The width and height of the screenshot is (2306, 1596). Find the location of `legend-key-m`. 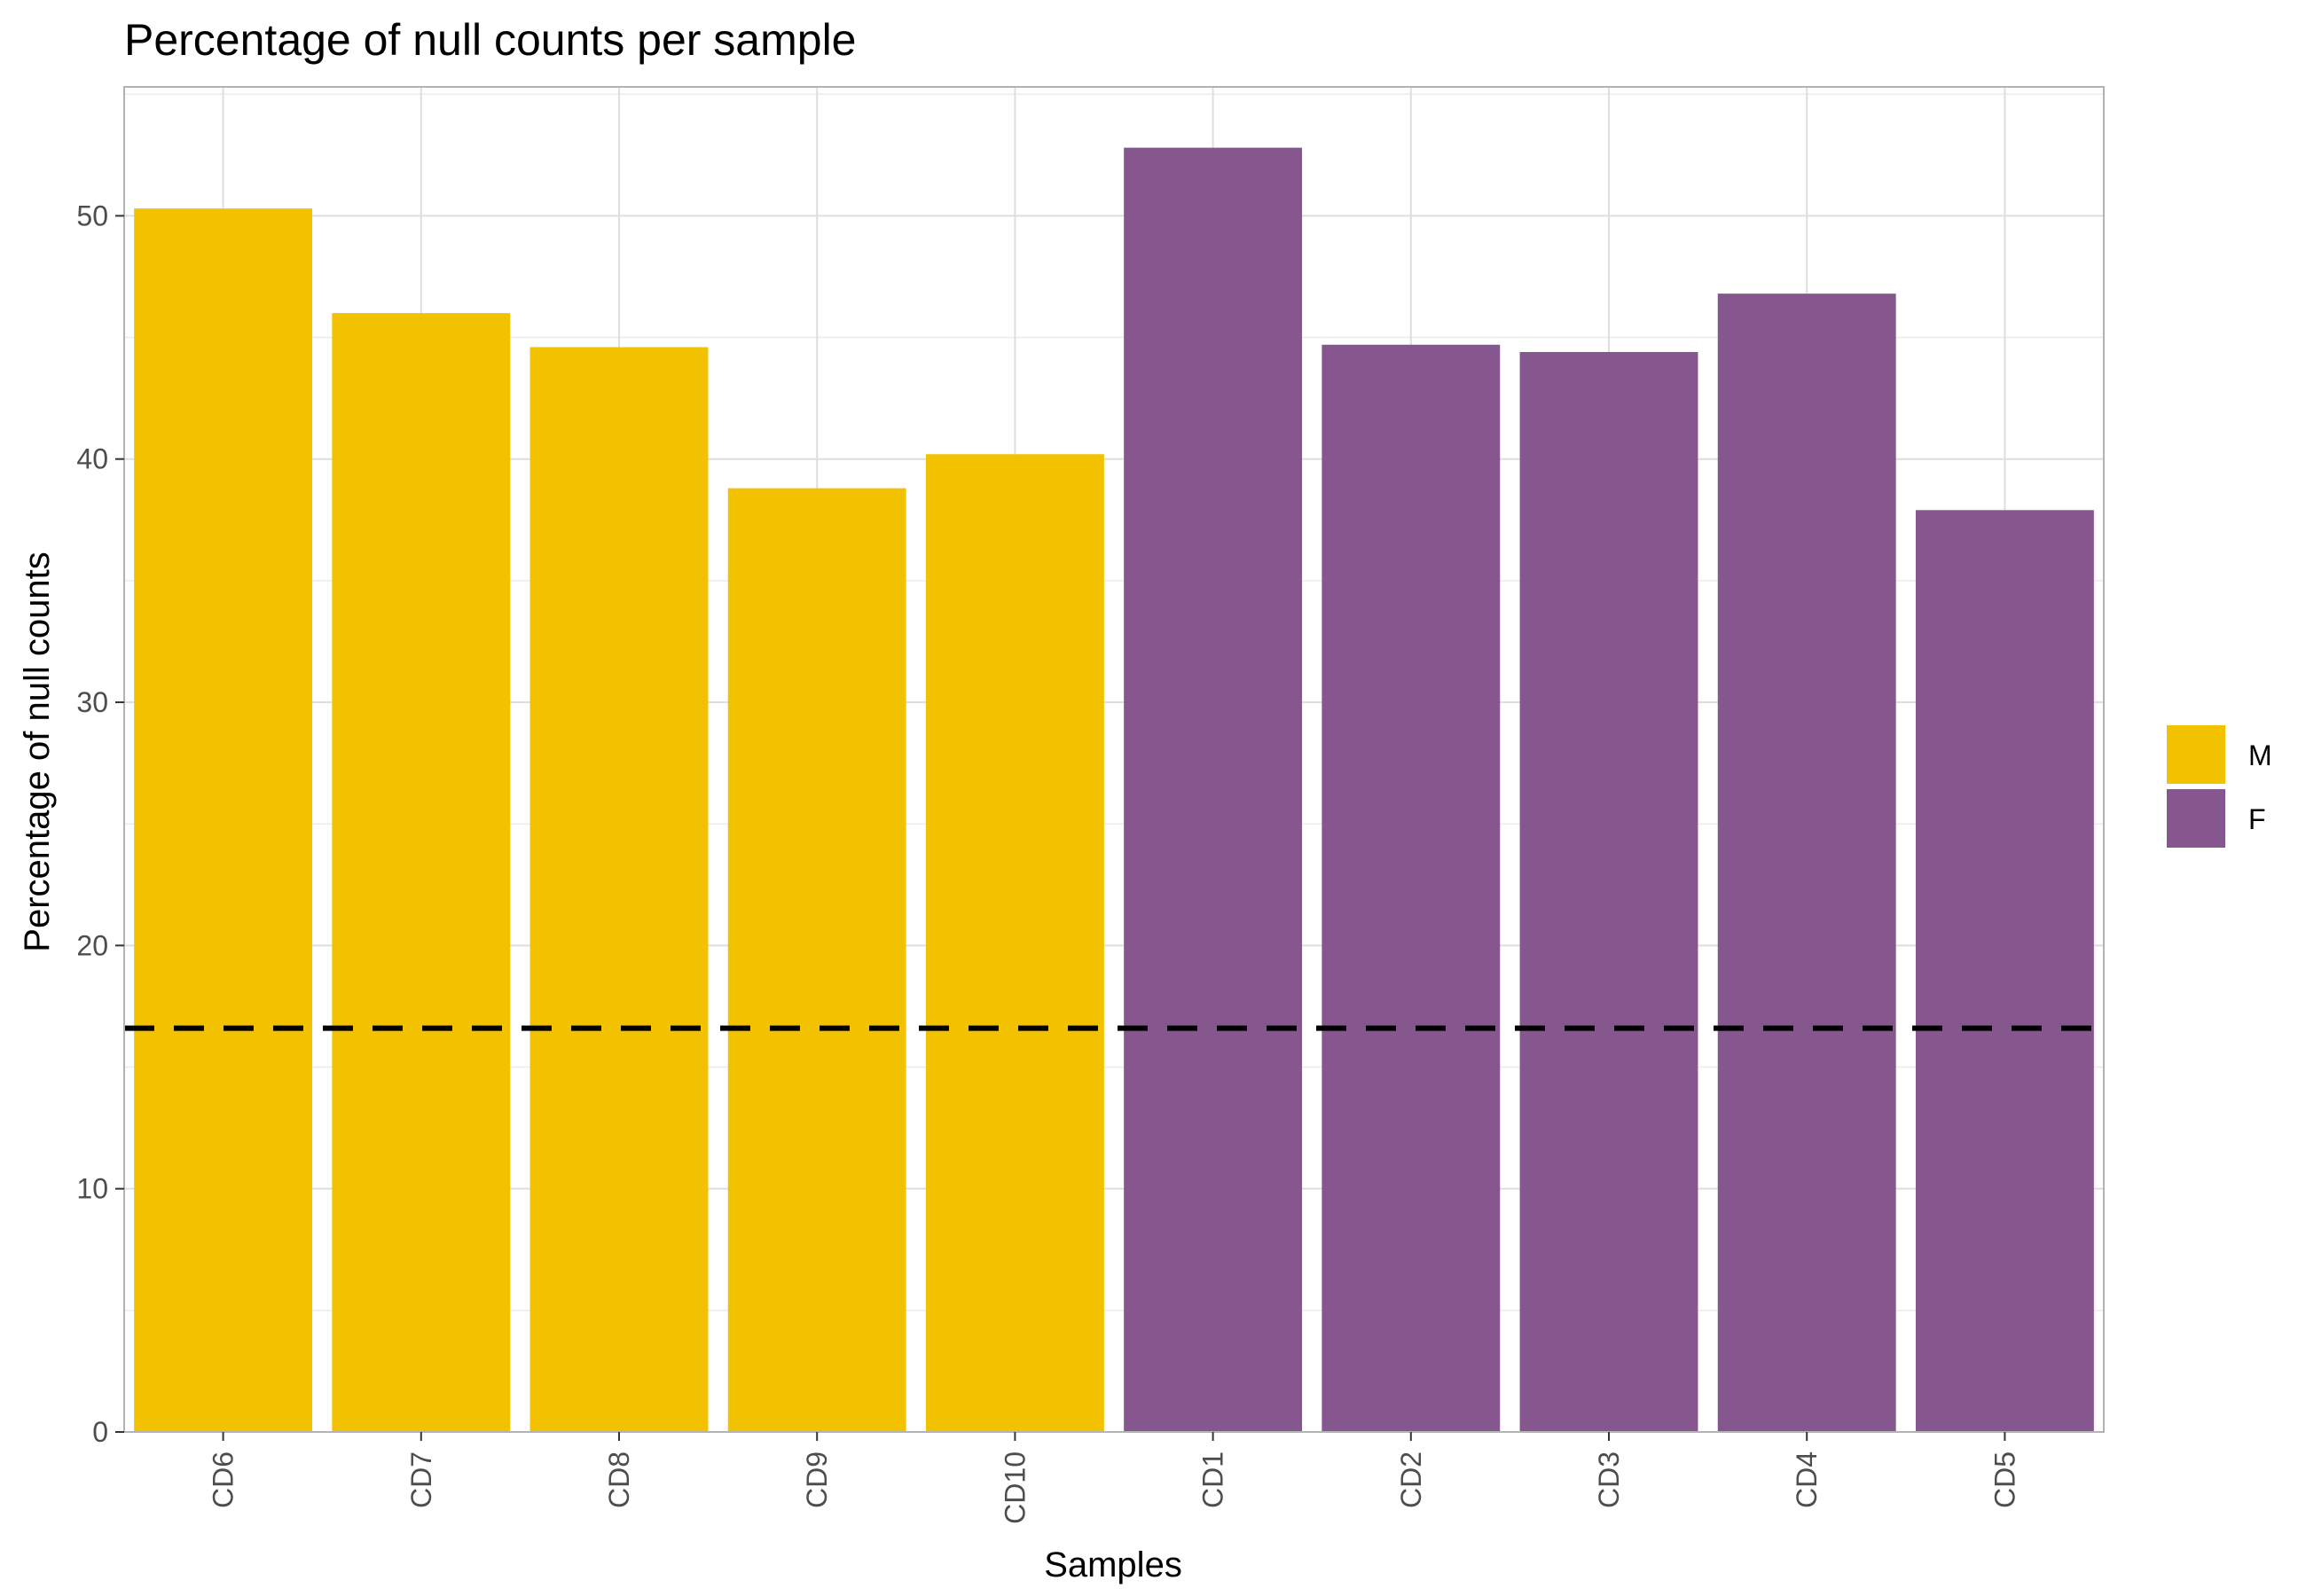

legend-key-m is located at coordinates (2196, 755).